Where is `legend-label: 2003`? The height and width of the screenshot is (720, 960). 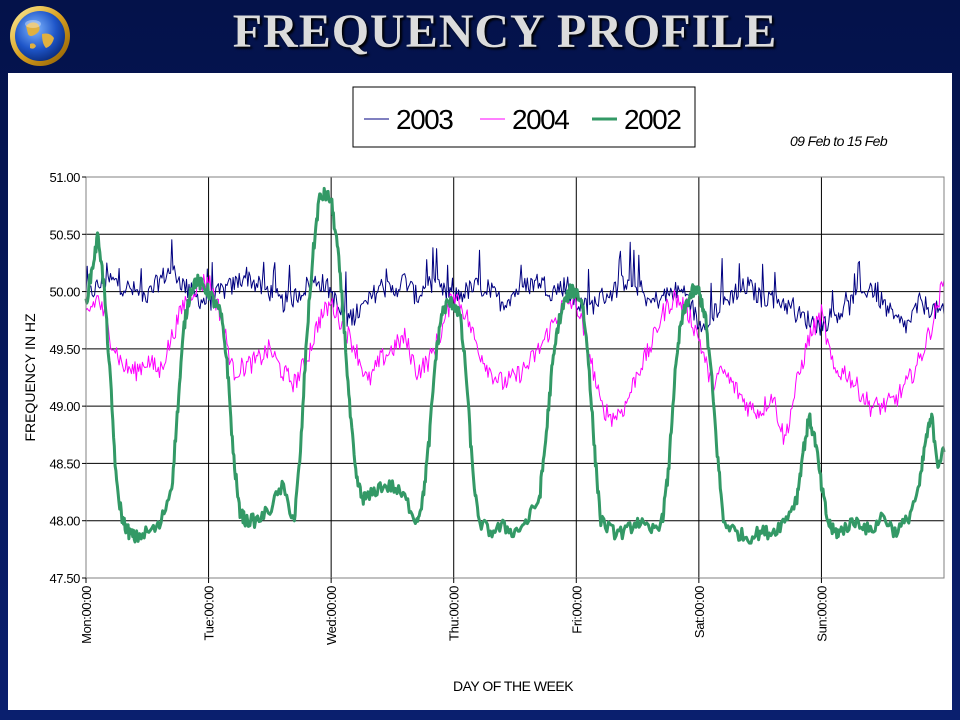
legend-label: 2003 is located at coordinates (424, 119).